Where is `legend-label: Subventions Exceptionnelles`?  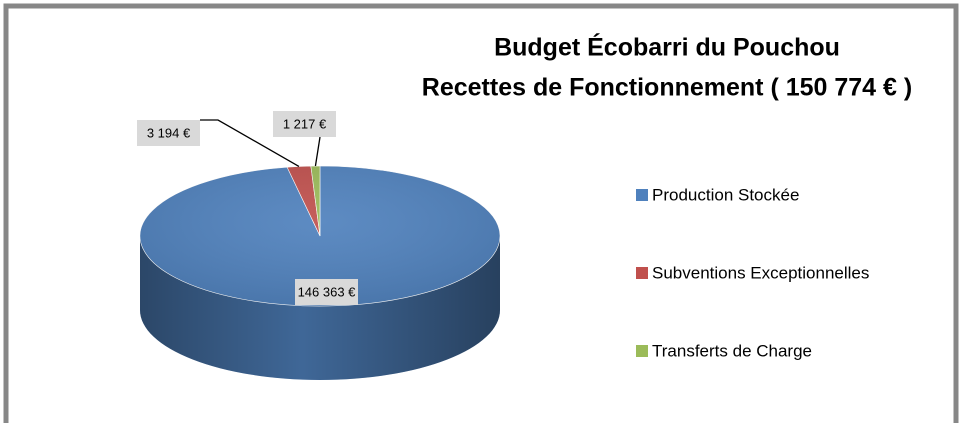
legend-label: Subventions Exceptionnelles is located at coordinates (760, 272).